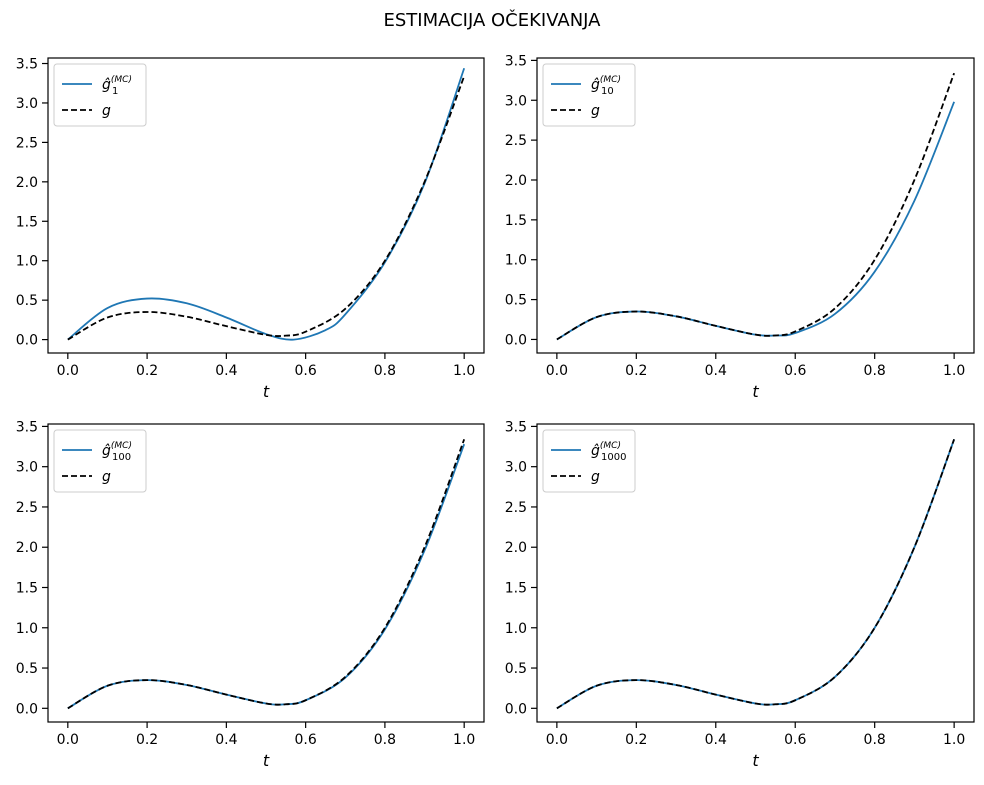 Image resolution: width=984 pixels, height=785 pixels. What do you see at coordinates (117, 452) in the screenshot?
I see `legend-label: ĝ(MC) 100` at bounding box center [117, 452].